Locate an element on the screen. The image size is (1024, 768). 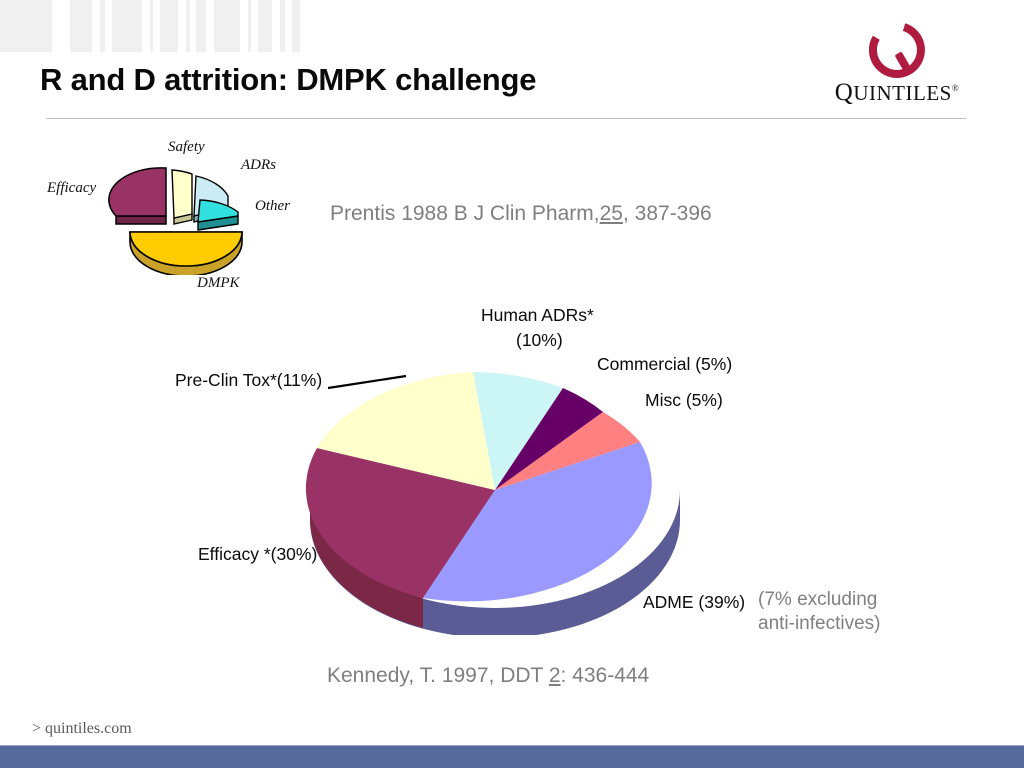
prentis-citation-volume: 25 is located at coordinates (611, 213).